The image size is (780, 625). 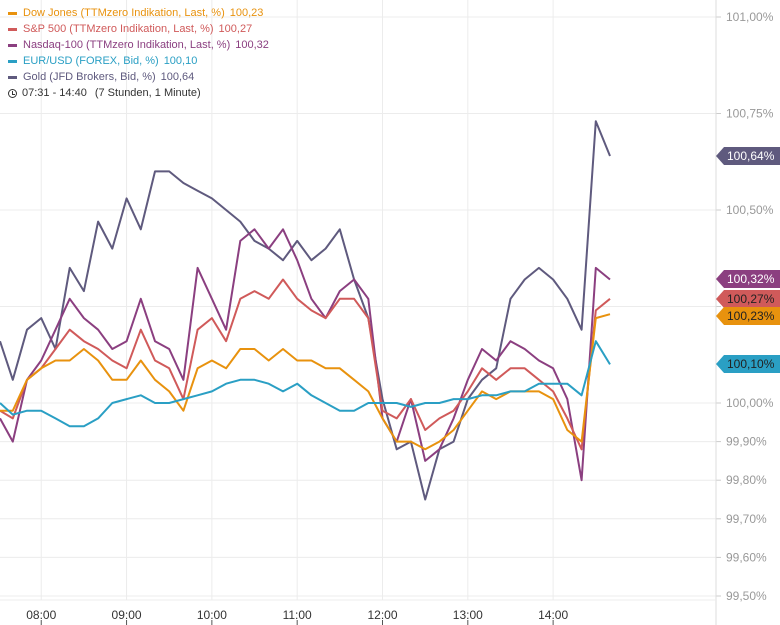 I want to click on y-tick-label: 99,70%, so click(x=746, y=519).